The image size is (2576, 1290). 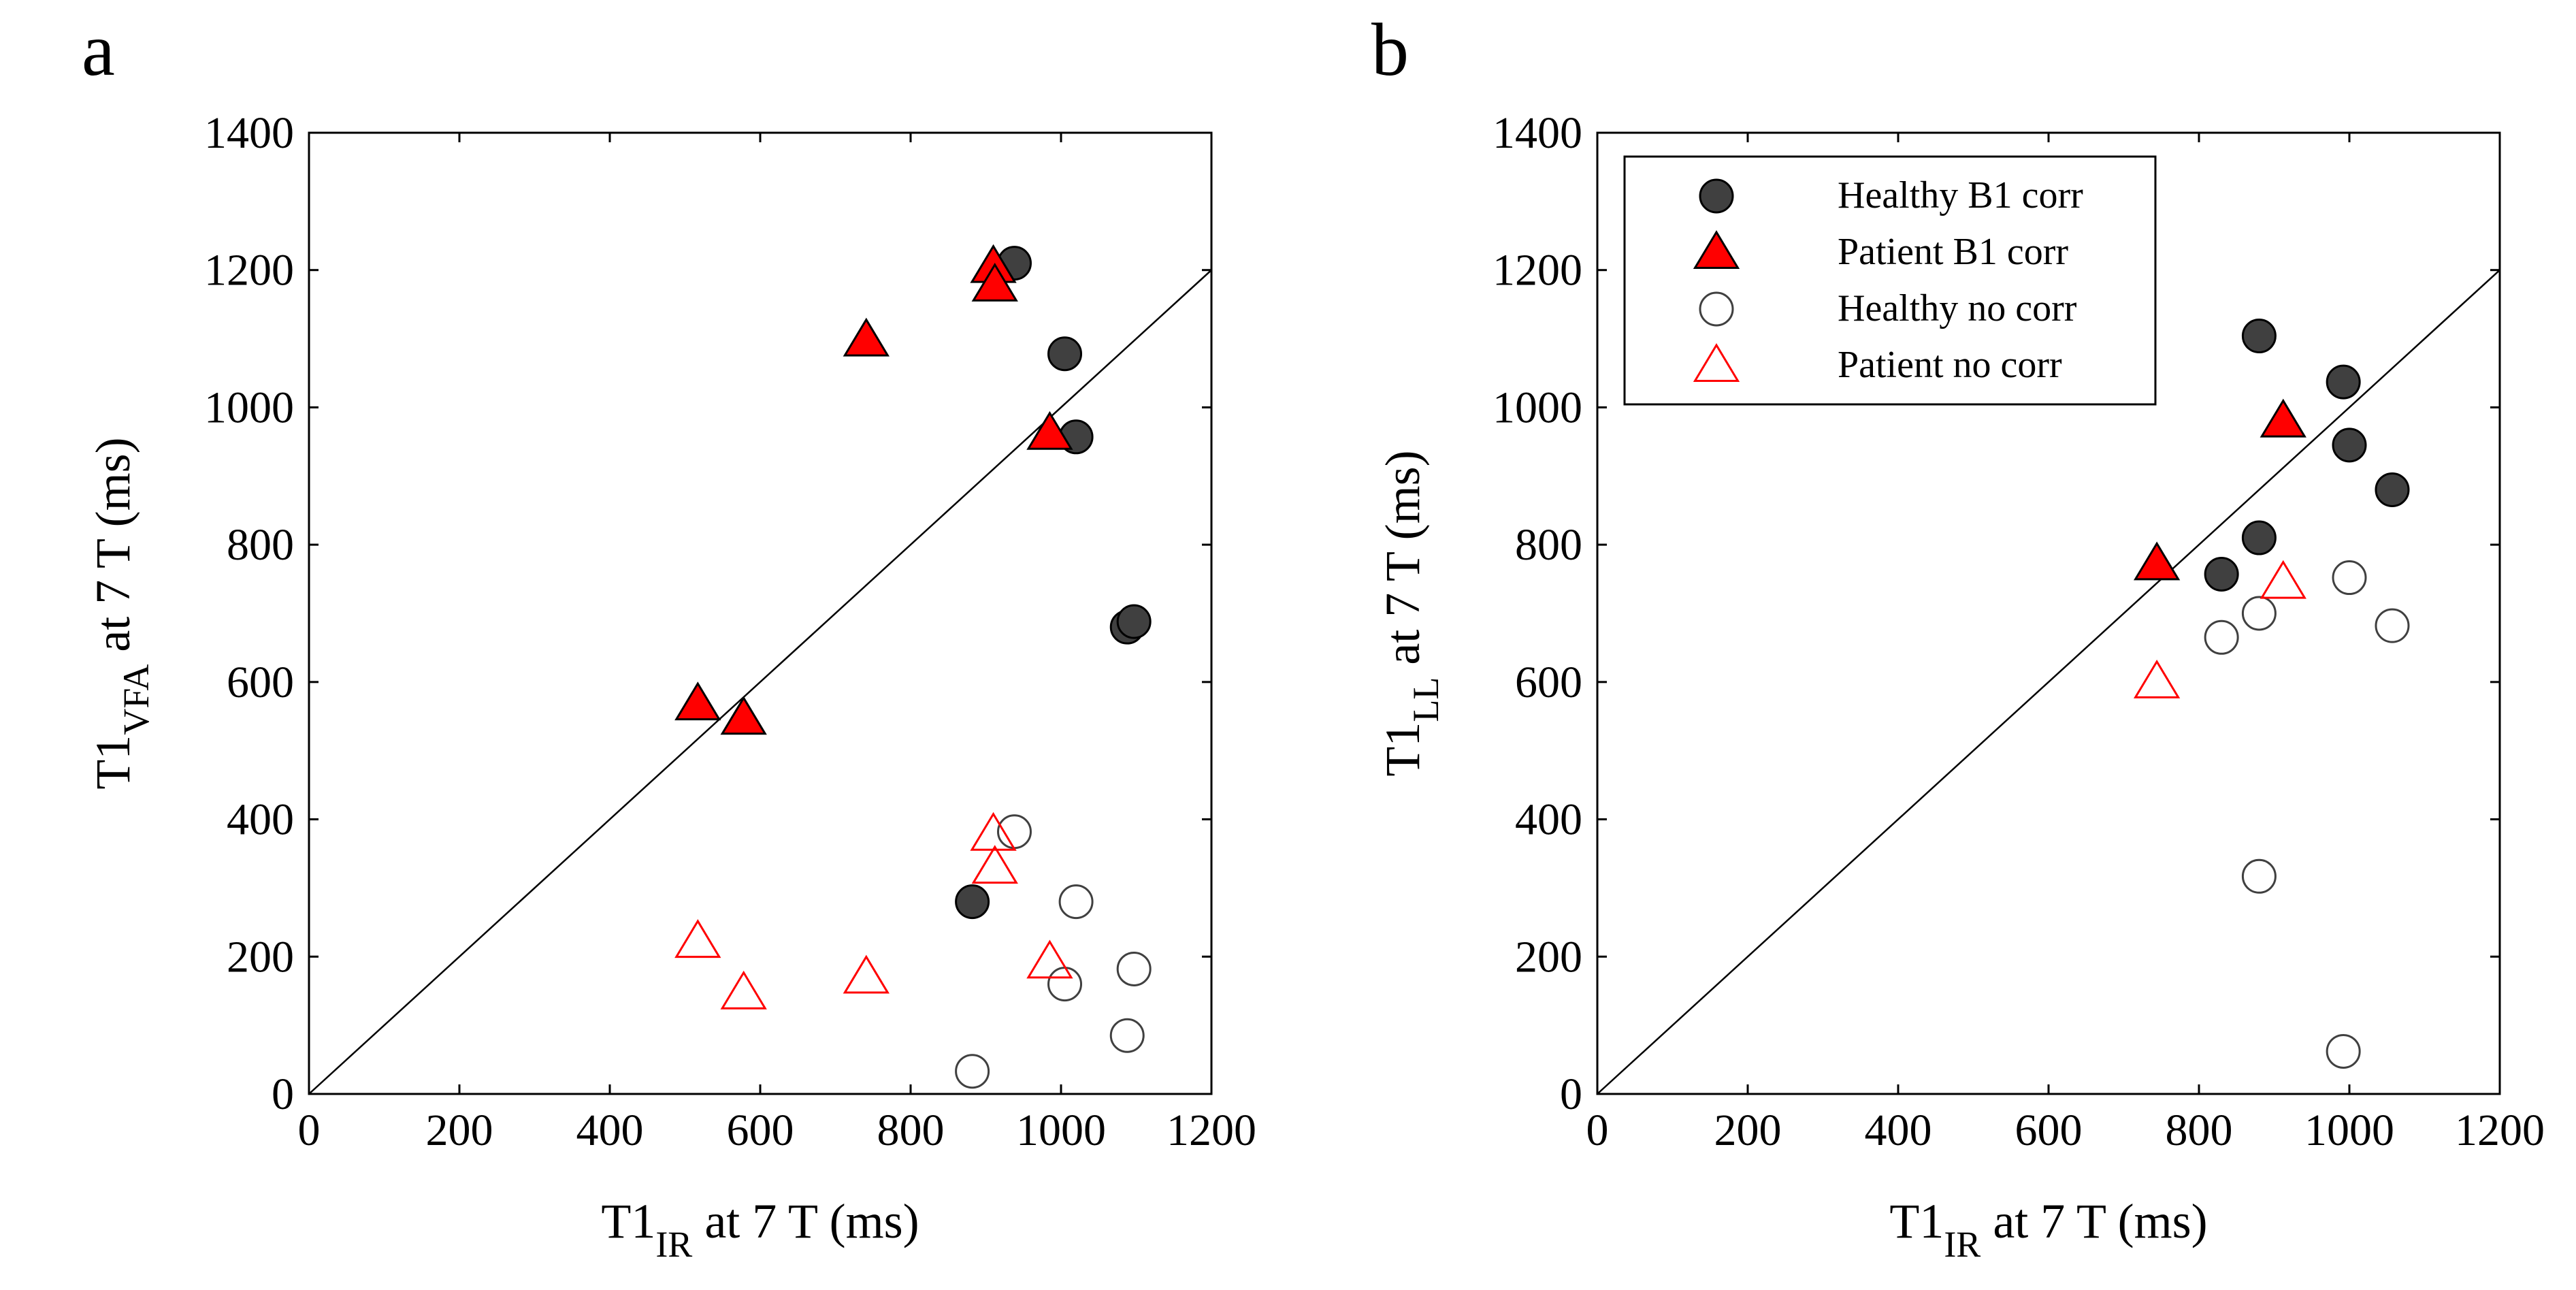 I want to click on panel-a-xtick-label: 0, so click(x=309, y=1130).